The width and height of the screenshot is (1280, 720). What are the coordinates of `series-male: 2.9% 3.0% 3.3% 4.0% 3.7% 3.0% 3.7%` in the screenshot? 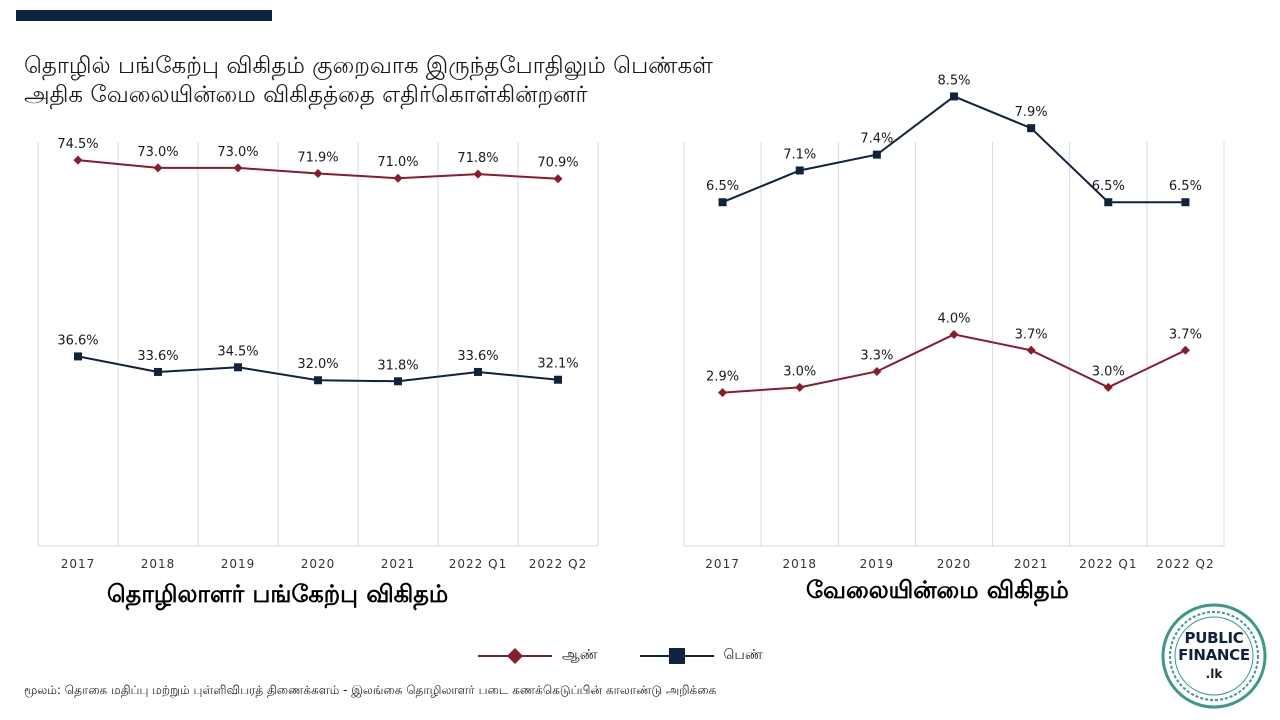 It's located at (954, 354).